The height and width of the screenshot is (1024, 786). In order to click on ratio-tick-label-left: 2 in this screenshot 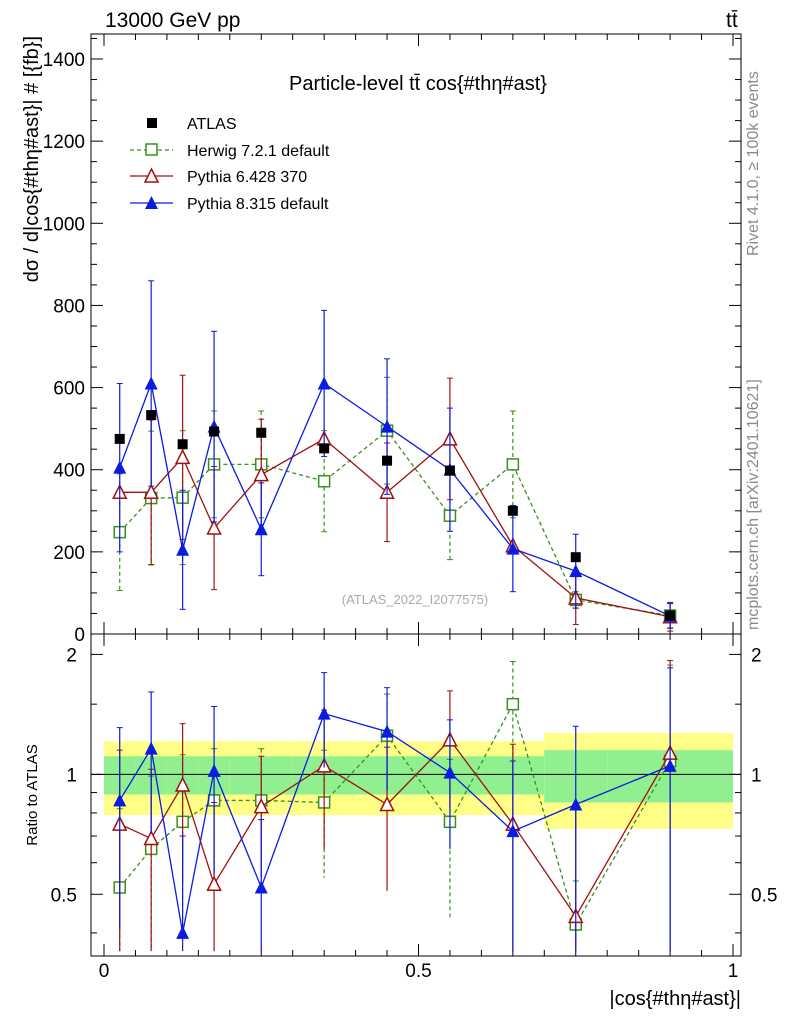, I will do `click(71, 655)`.